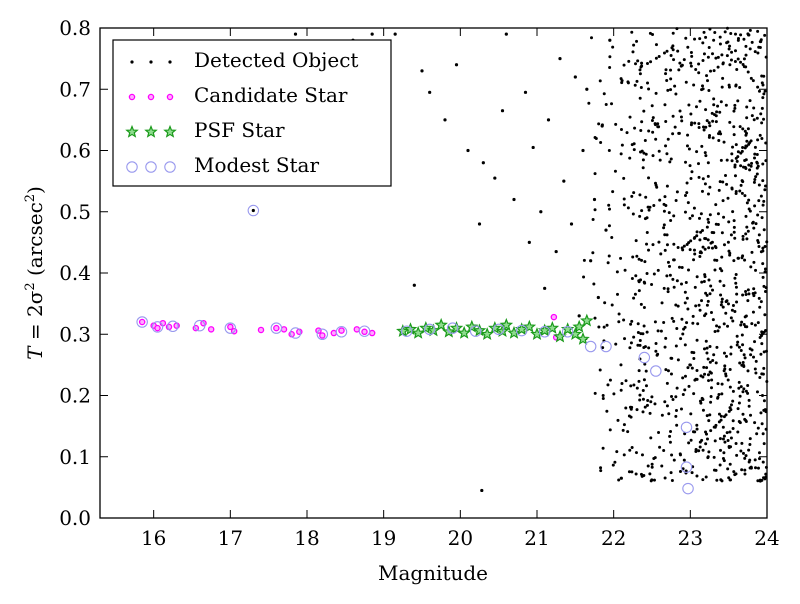 The image size is (800, 604). I want to click on x-tick-label: 23, so click(690, 538).